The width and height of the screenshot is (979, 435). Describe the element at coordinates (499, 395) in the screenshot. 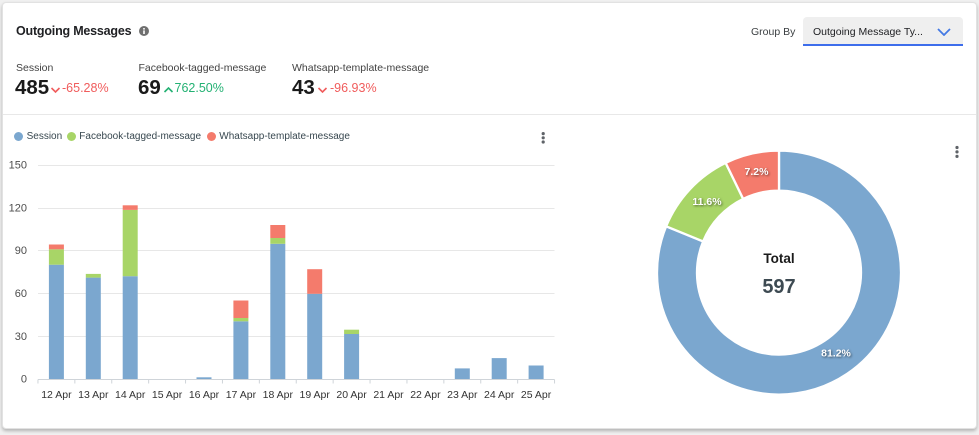

I see `svg-text: 24 Apr` at that location.